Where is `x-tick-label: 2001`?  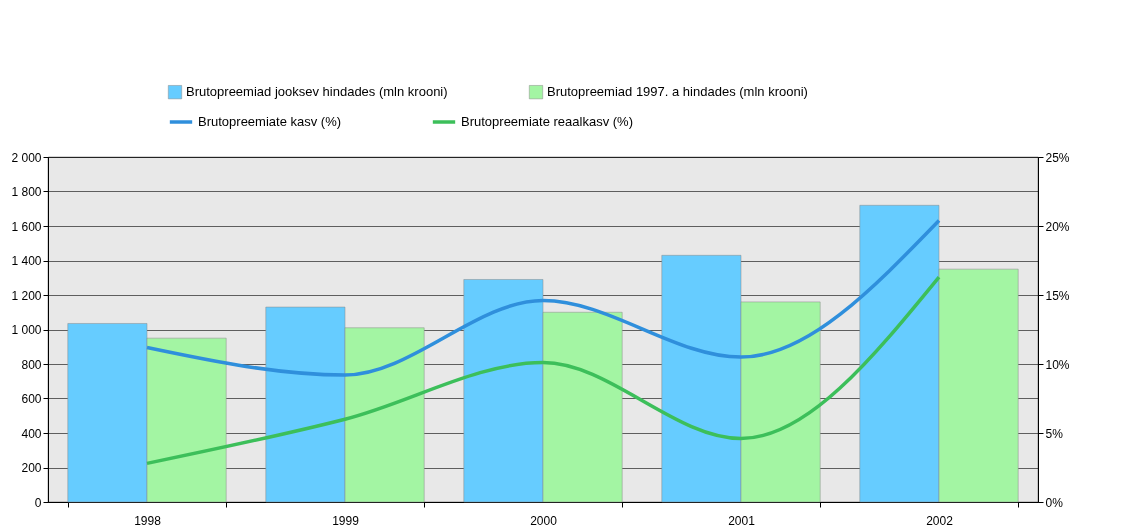 x-tick-label: 2001 is located at coordinates (742, 520).